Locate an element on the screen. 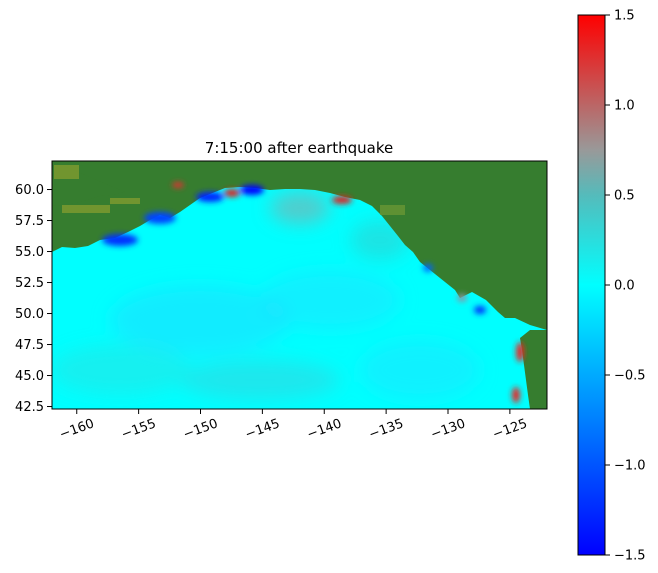 This screenshot has height=573, width=658. x-tick-label: −145 is located at coordinates (262, 429).